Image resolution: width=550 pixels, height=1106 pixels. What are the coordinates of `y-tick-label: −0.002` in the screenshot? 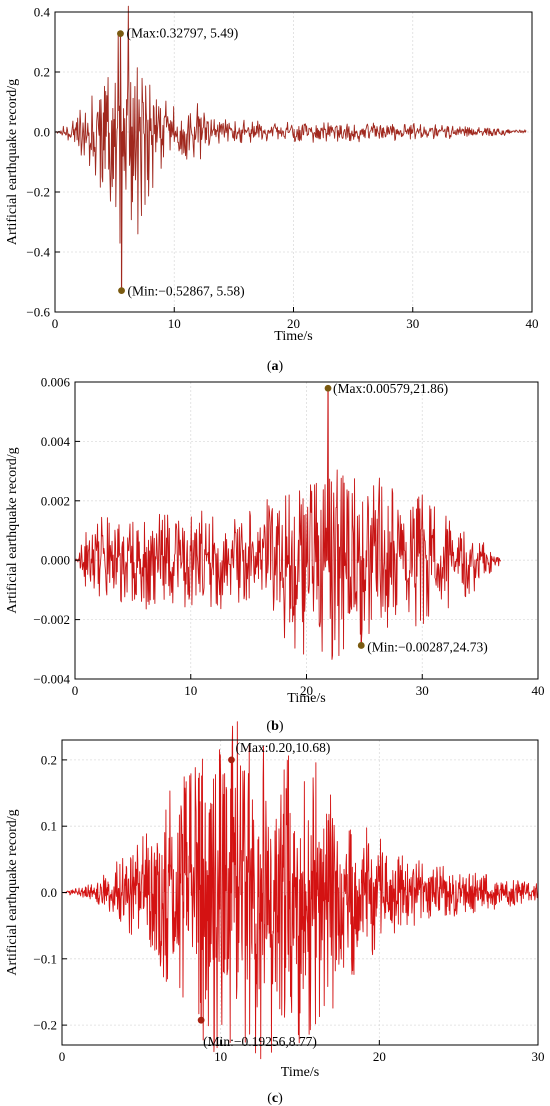 It's located at (51, 619).